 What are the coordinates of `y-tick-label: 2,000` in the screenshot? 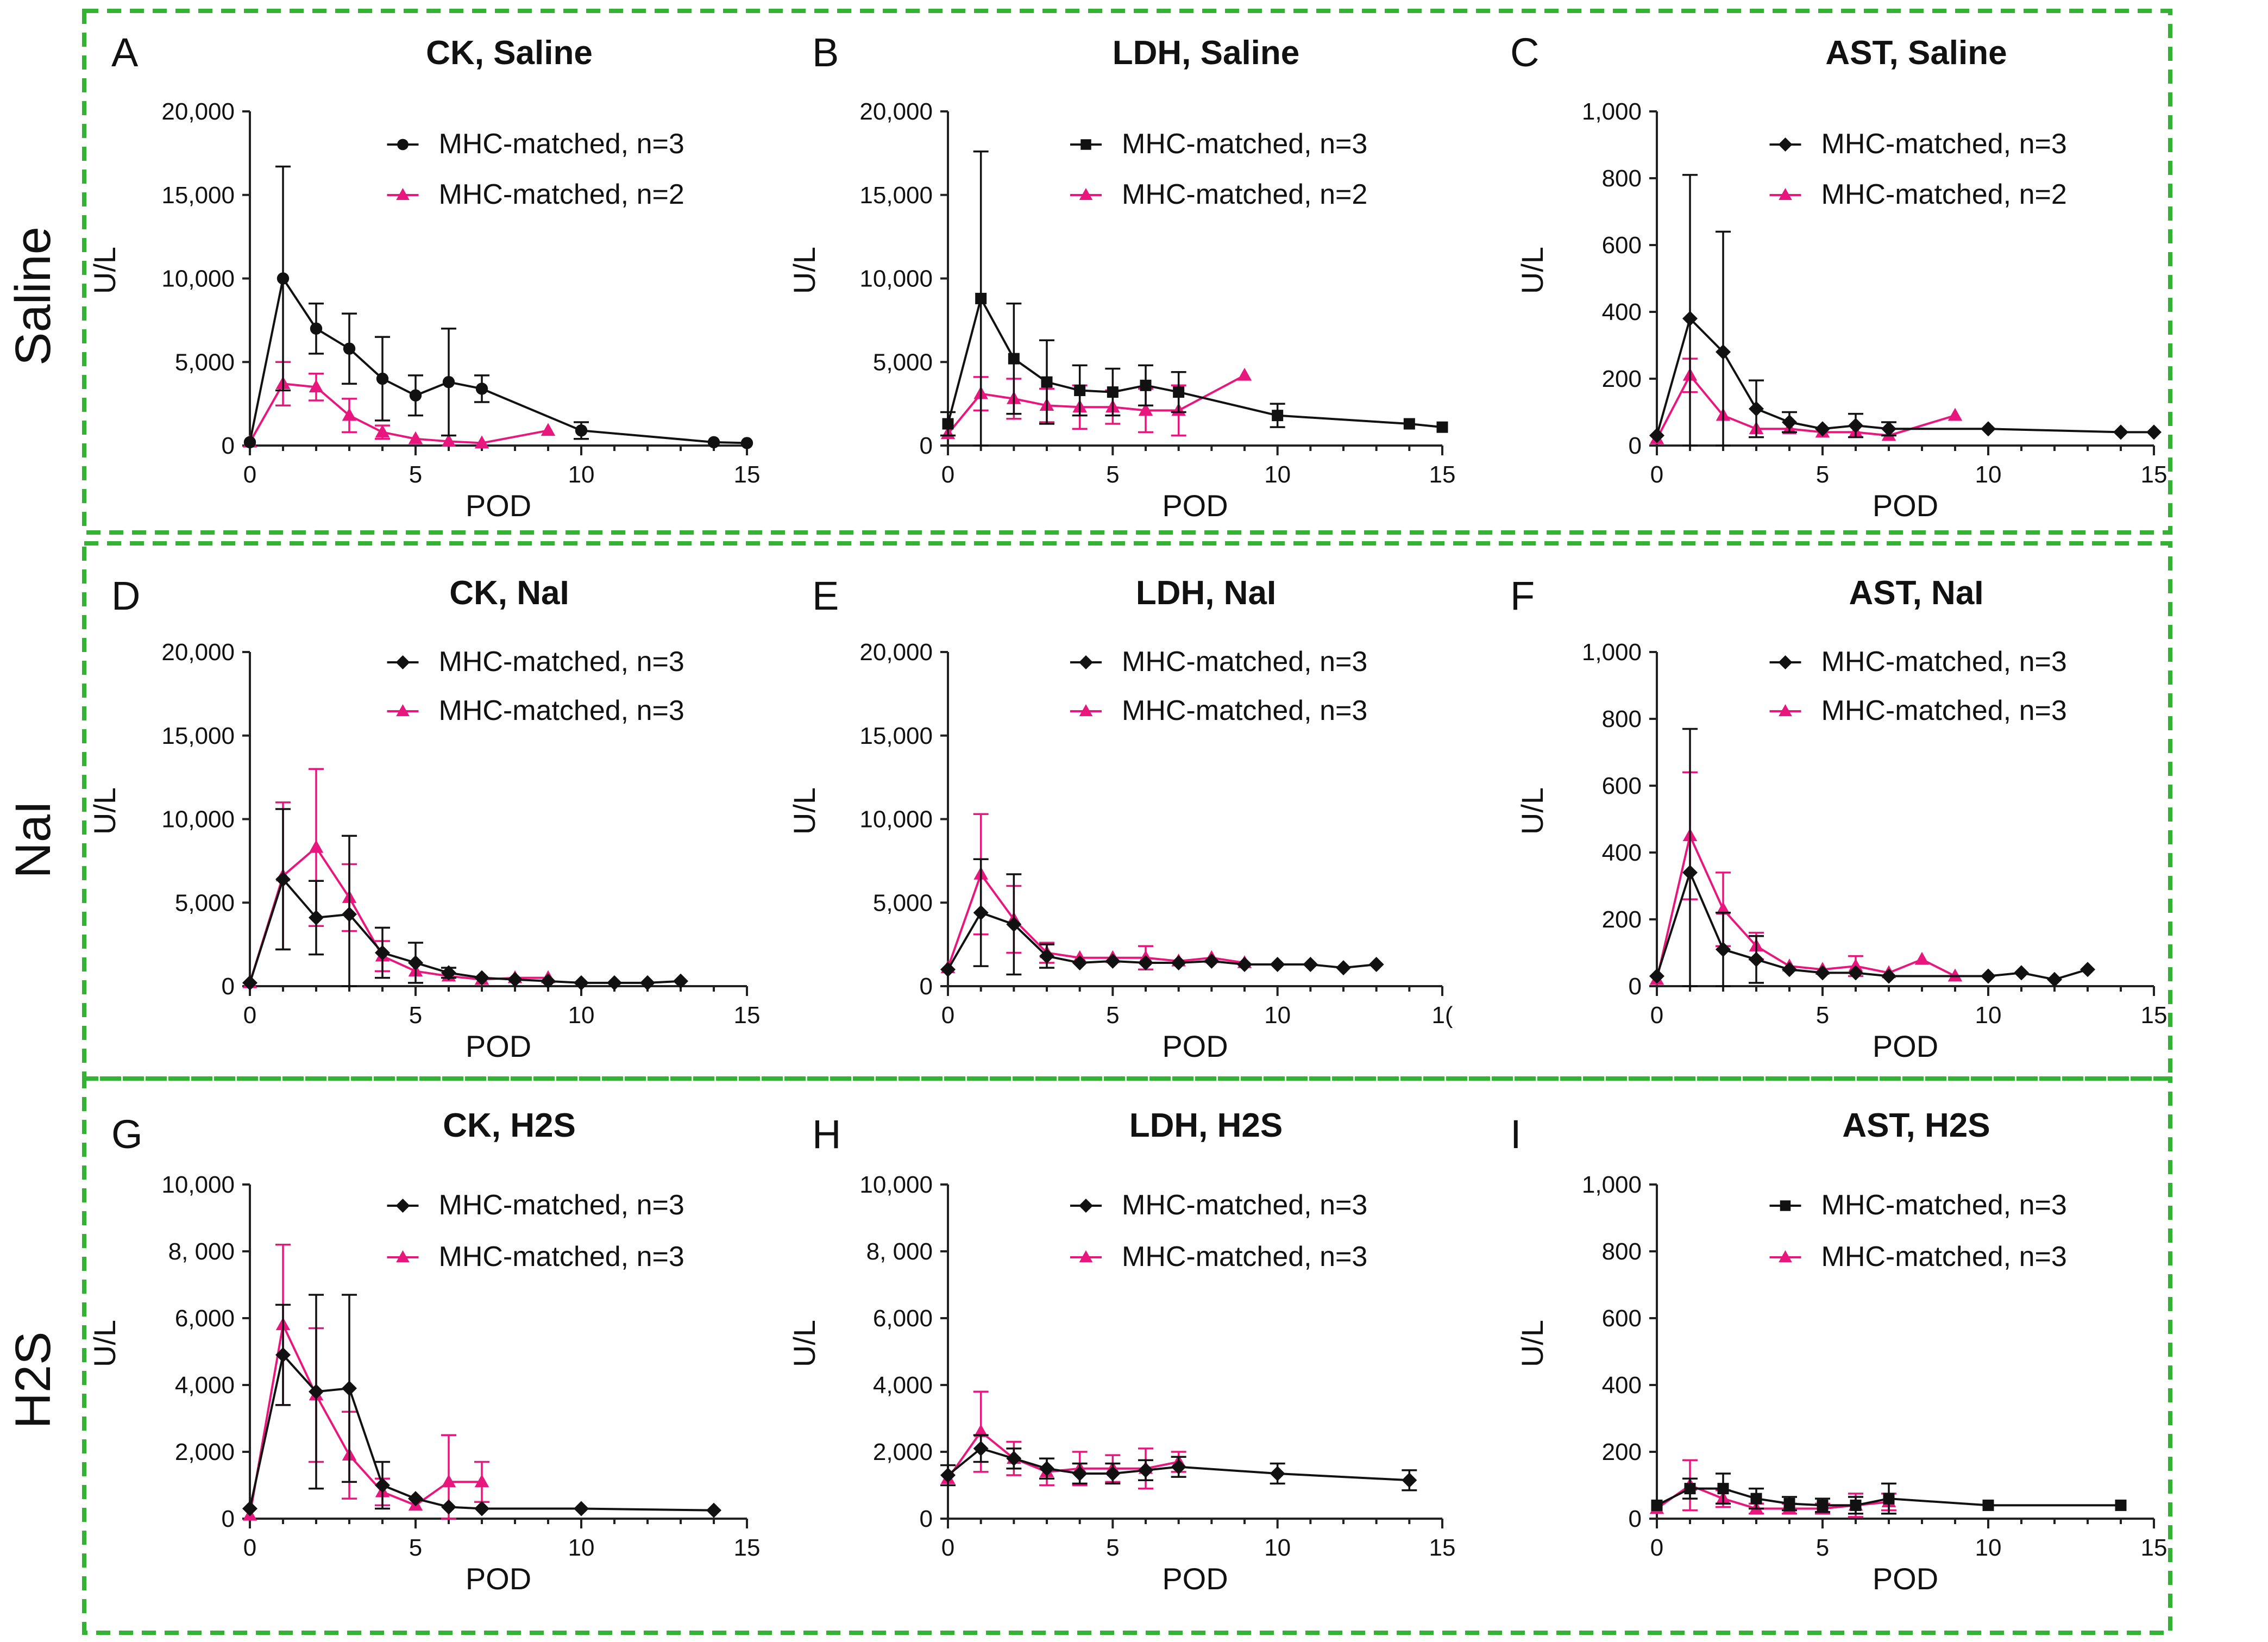 It's located at (903, 1452).